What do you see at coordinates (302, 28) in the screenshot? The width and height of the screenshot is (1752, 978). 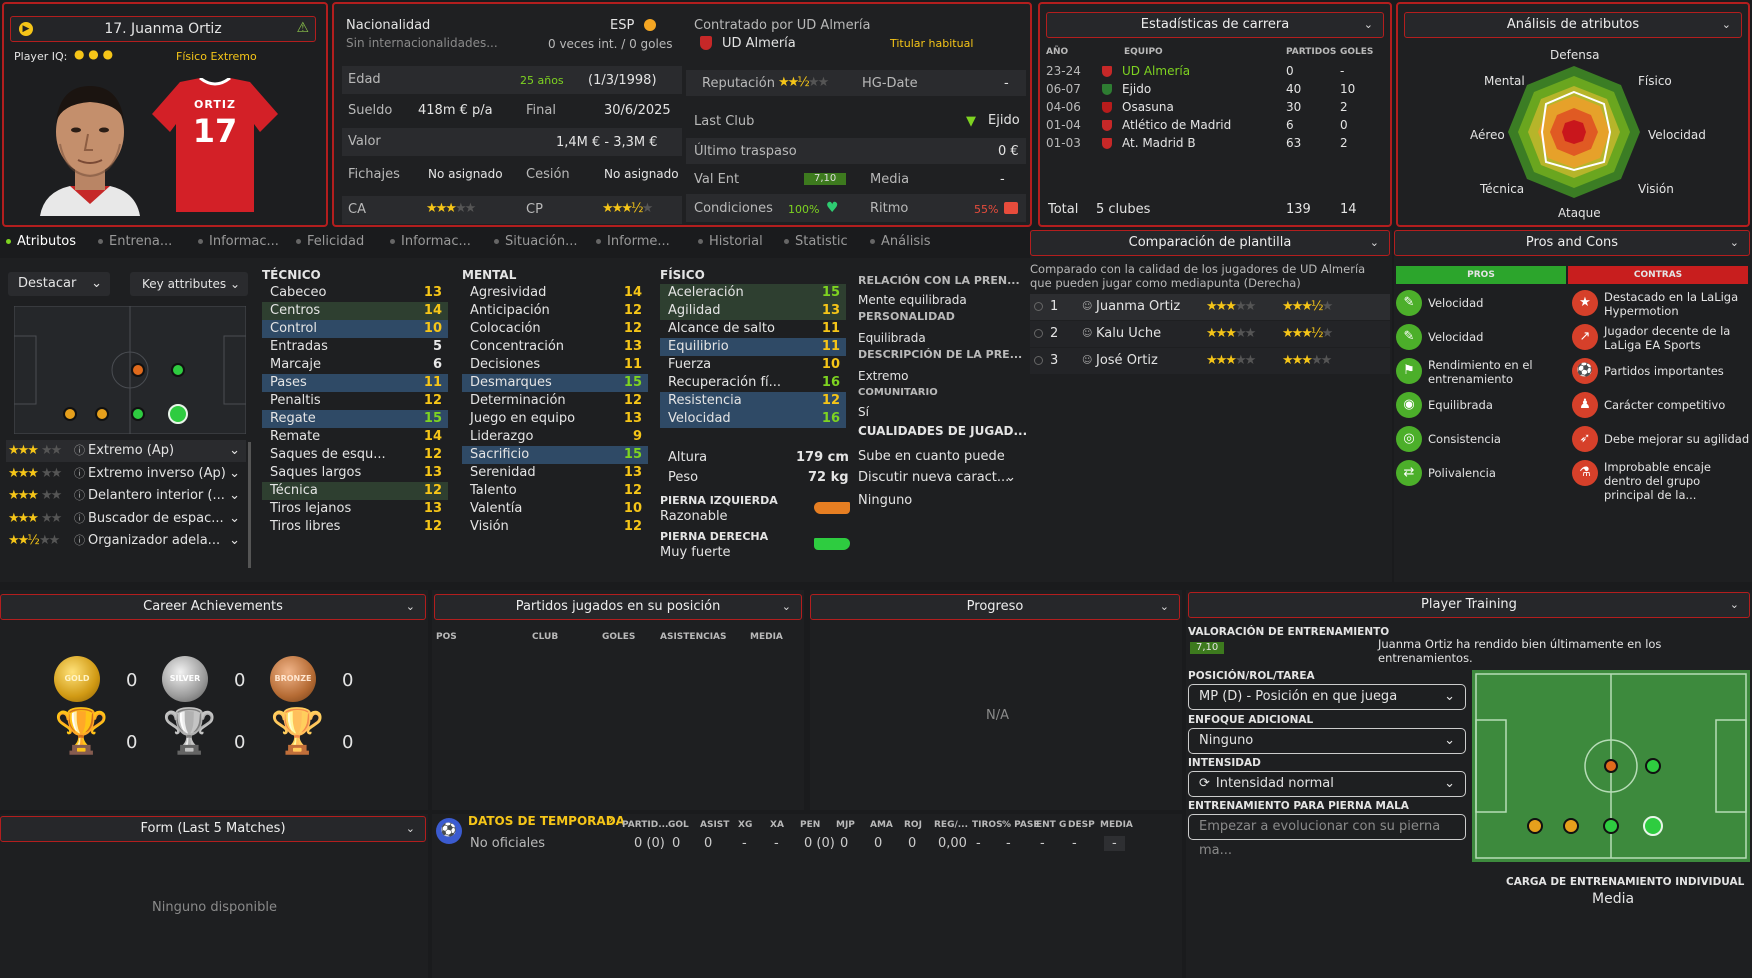 I see `warning-icon: ⚠` at bounding box center [302, 28].